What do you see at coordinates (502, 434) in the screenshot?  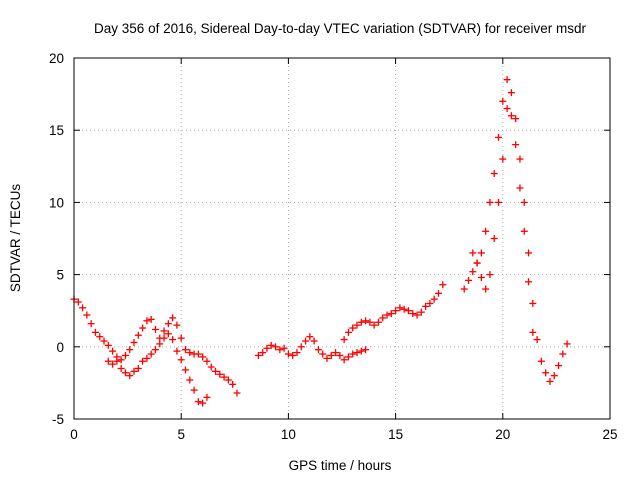 I see `x-tick-label: 20` at bounding box center [502, 434].